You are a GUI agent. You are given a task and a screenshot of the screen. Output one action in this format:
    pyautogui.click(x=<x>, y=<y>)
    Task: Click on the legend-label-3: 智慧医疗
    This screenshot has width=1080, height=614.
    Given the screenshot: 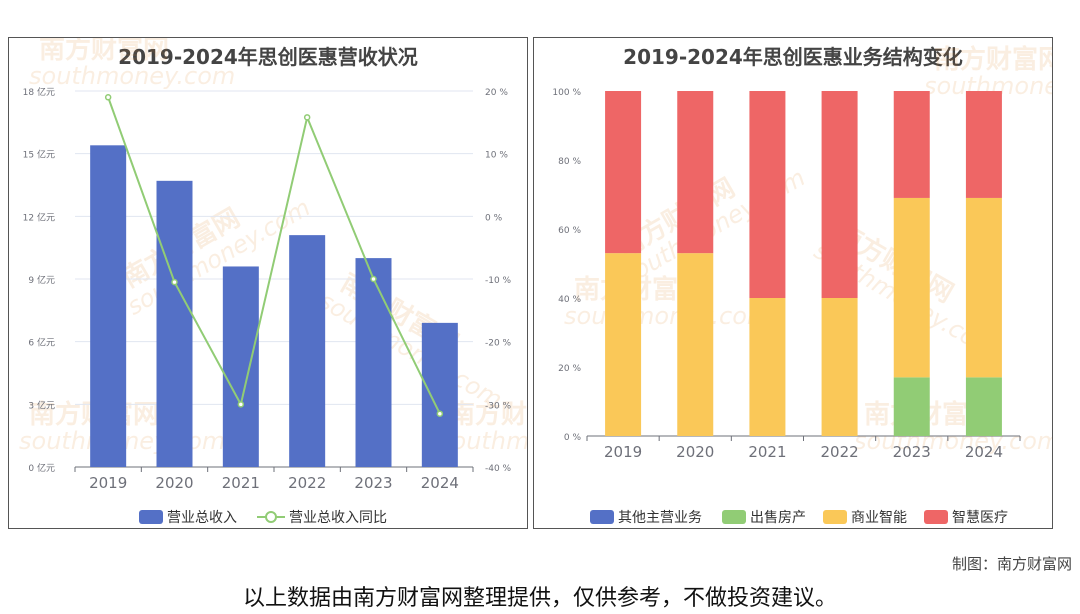 What is the action you would take?
    pyautogui.click(x=980, y=518)
    